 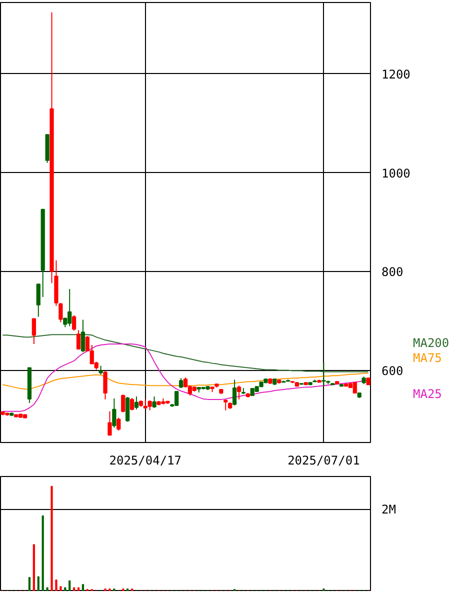 I want to click on text: MA25, so click(x=427, y=393).